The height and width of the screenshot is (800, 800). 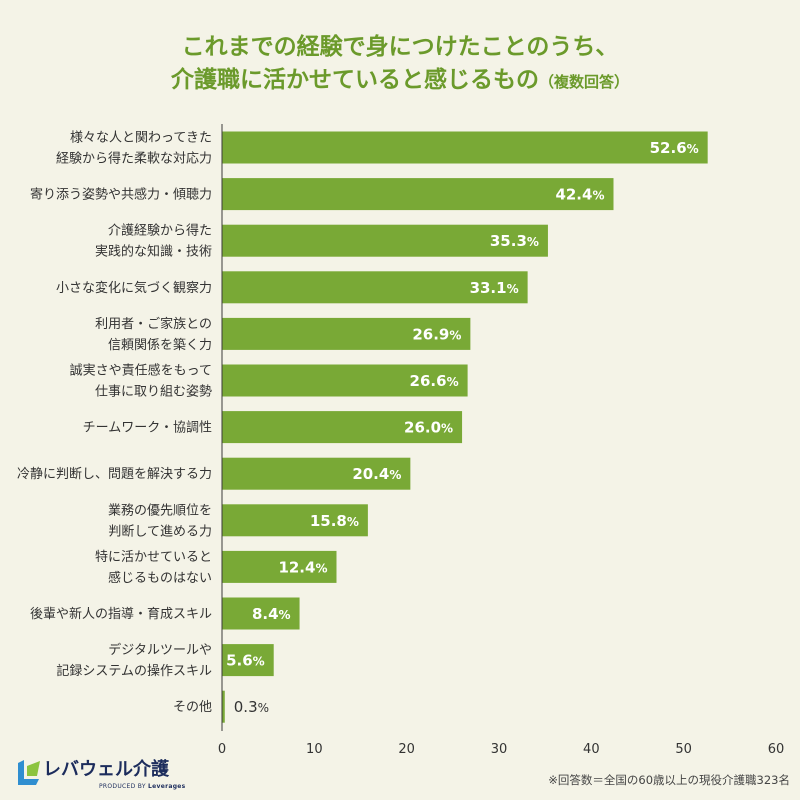 I want to click on bar-value-label: 26.6%, so click(x=434, y=381).